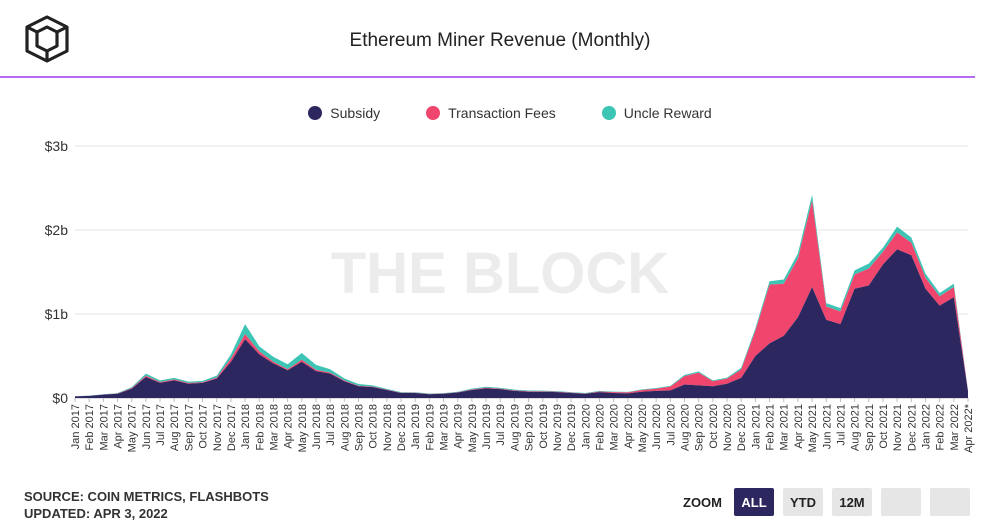  Describe the element at coordinates (274, 427) in the screenshot. I see `x-tick-label: Mar 2018` at that location.